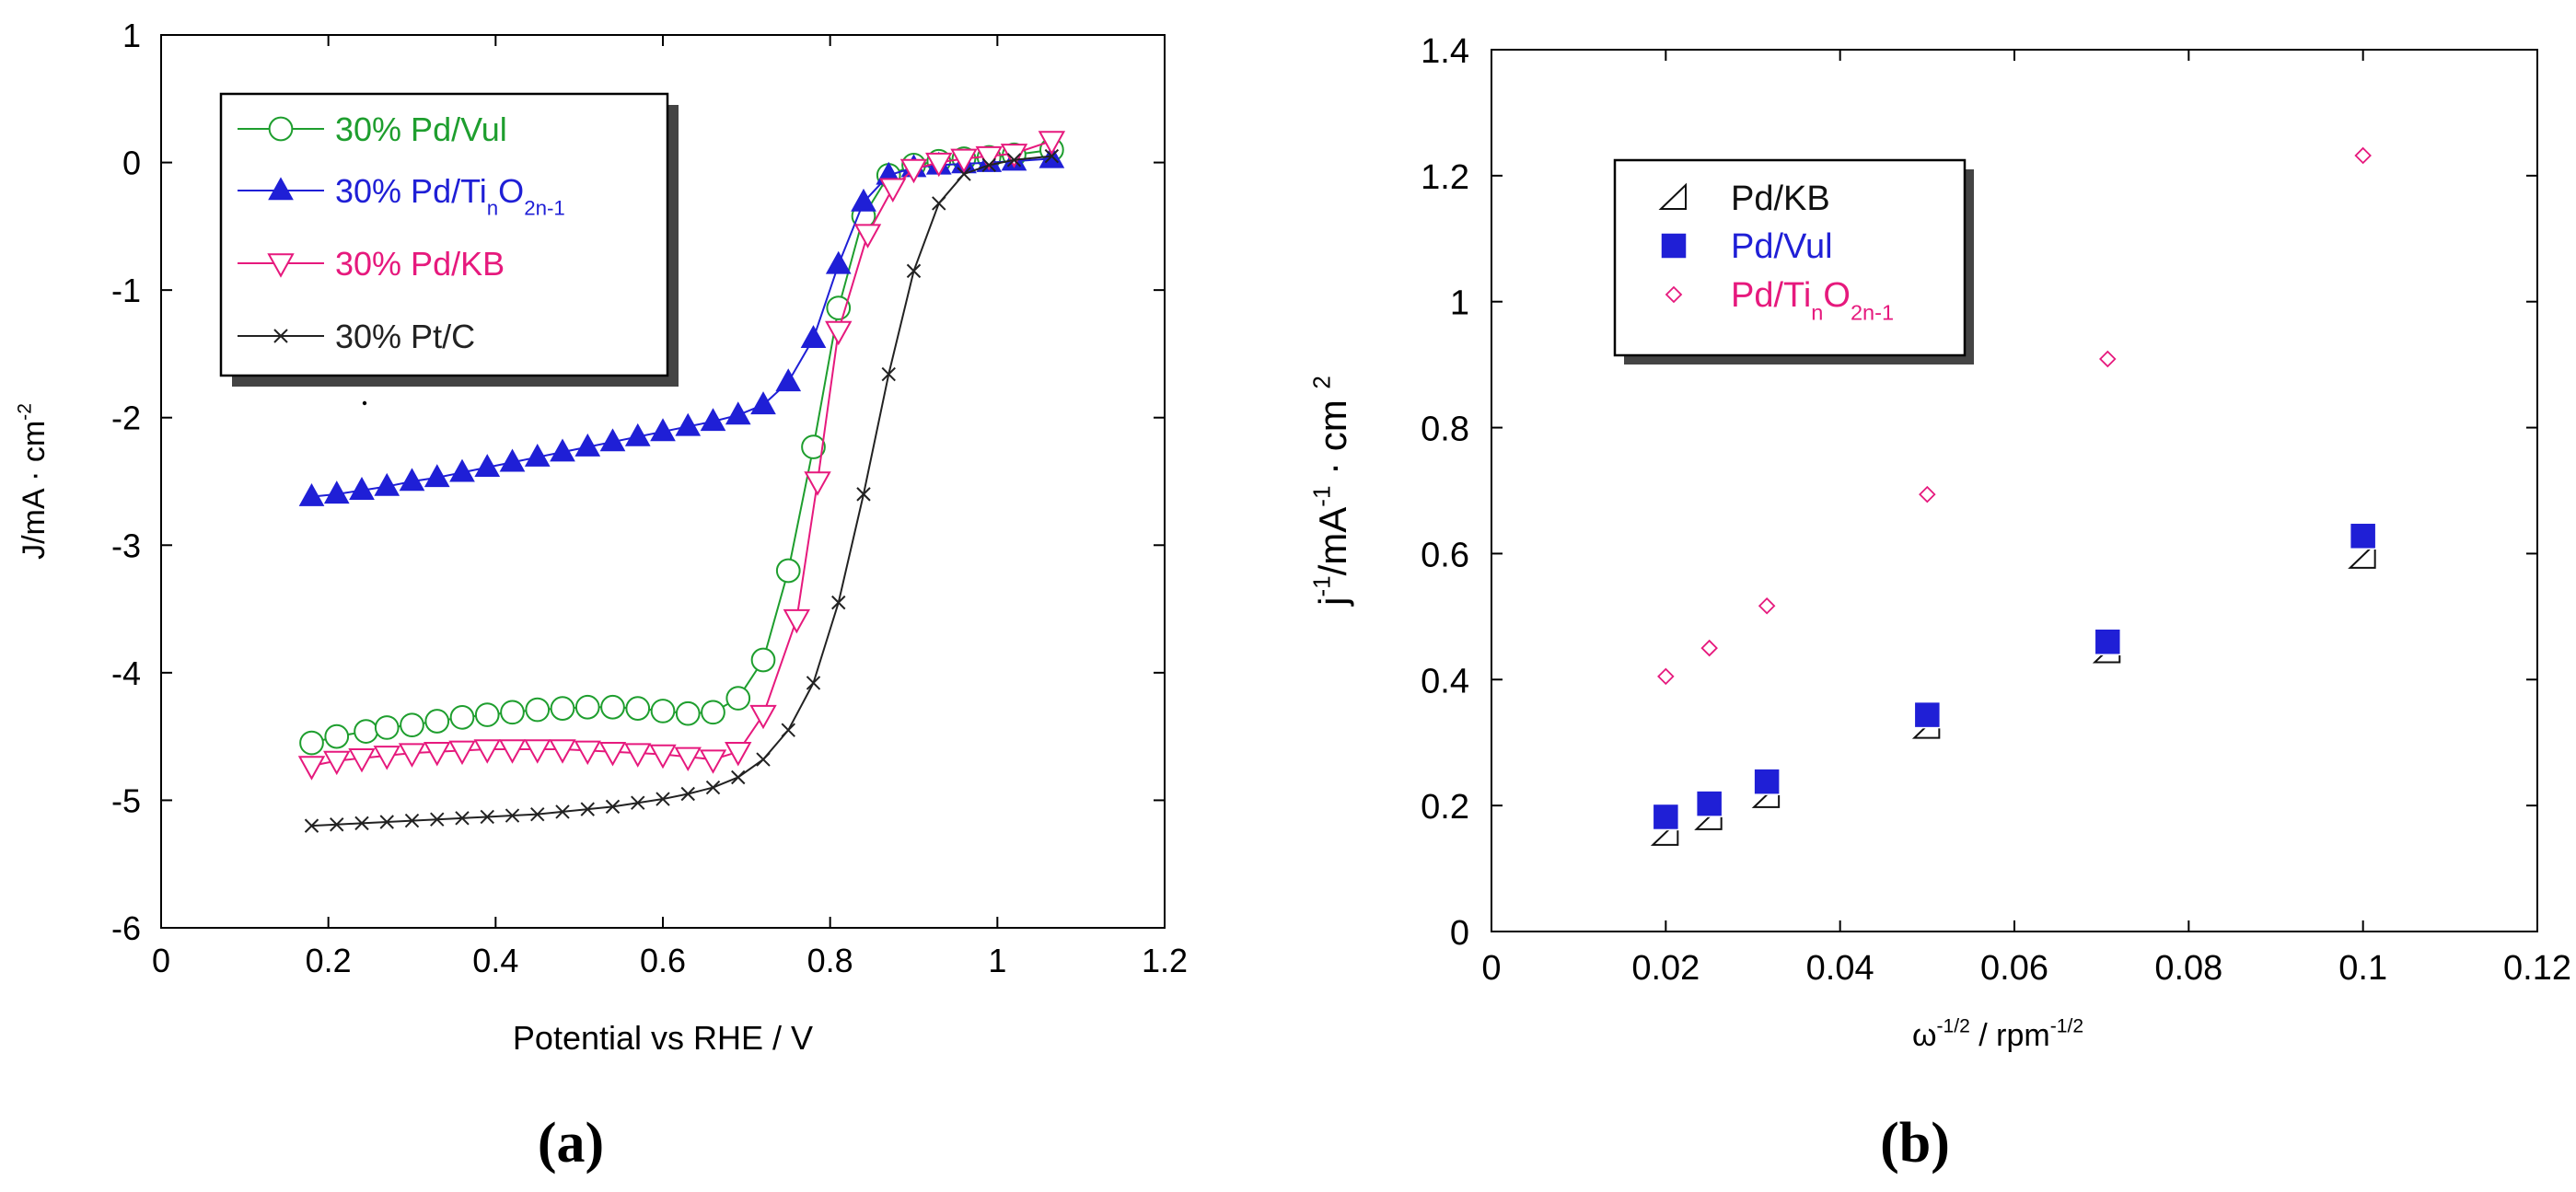  Describe the element at coordinates (1782, 246) in the screenshot. I see `legend-label: Pd/Vul` at that location.